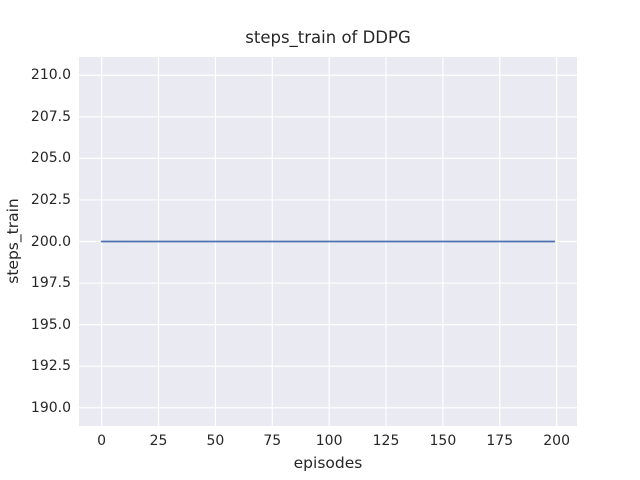 The height and width of the screenshot is (480, 640). I want to click on y-axis-label: steps_train, so click(13, 241).